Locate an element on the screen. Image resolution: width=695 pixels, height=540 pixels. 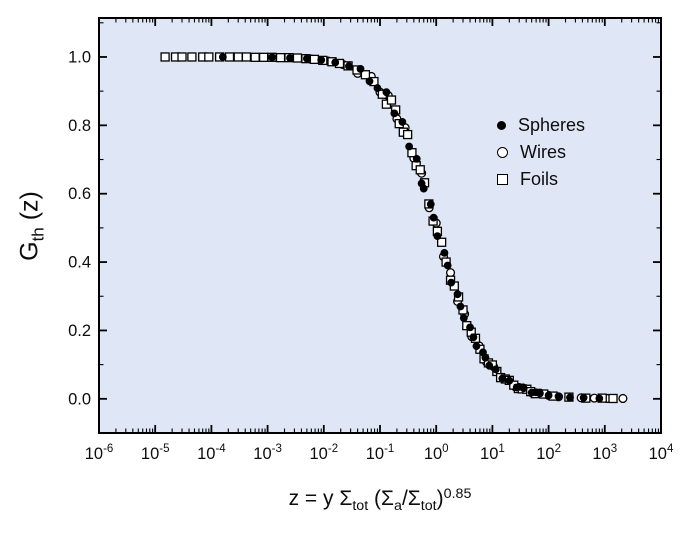
legend-label: Spheres is located at coordinates (552, 125).